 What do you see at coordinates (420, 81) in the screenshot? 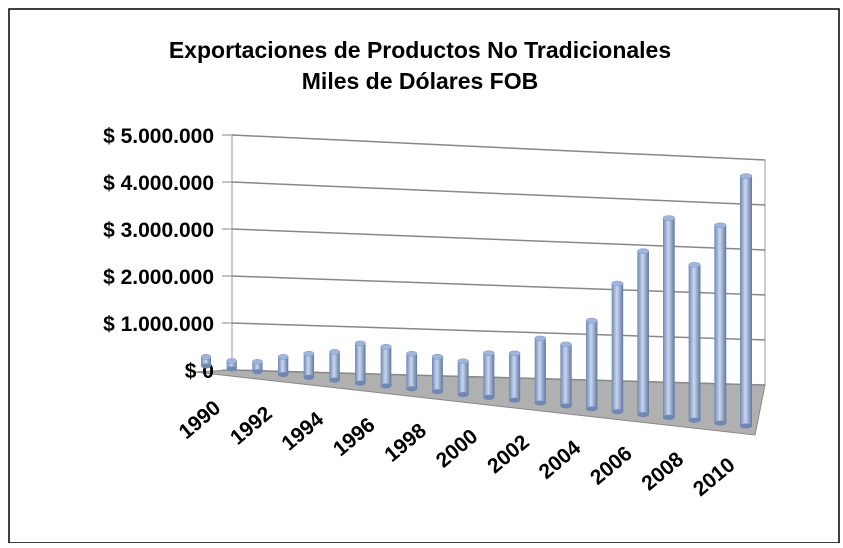
I see `chart-subtitle: Miles de Dólares FOB` at bounding box center [420, 81].